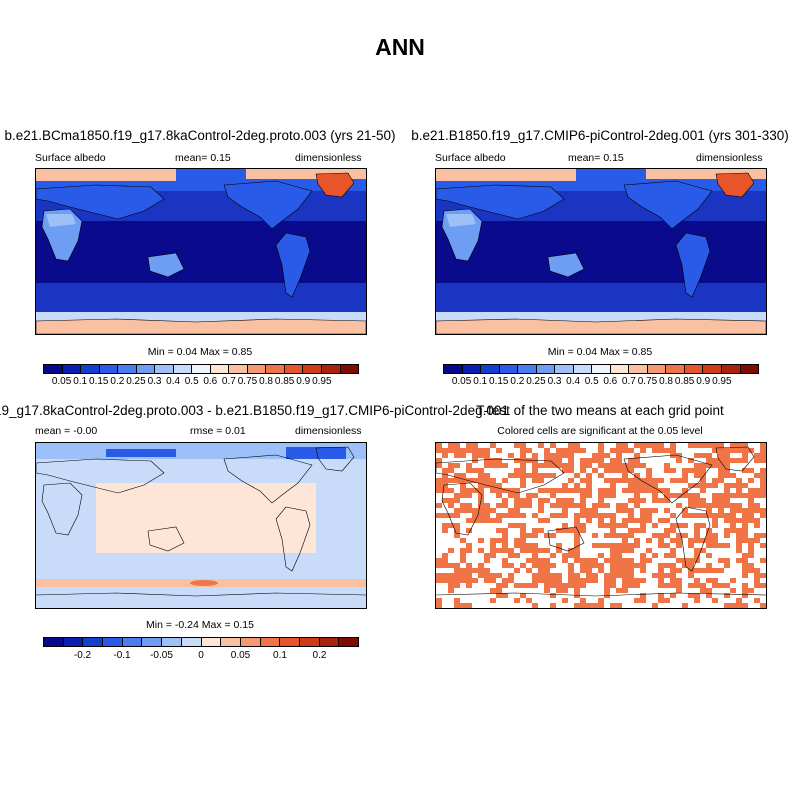  What do you see at coordinates (328, 431) in the screenshot?
I see `panel3-units: dimensionless` at bounding box center [328, 431].